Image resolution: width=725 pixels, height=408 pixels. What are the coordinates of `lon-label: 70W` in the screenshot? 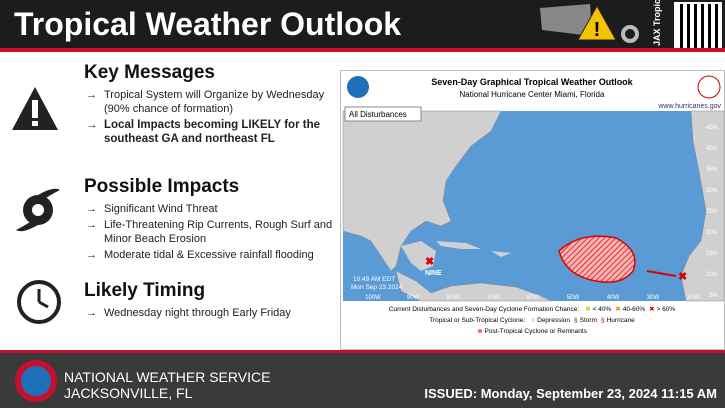 It's located at (493, 298).